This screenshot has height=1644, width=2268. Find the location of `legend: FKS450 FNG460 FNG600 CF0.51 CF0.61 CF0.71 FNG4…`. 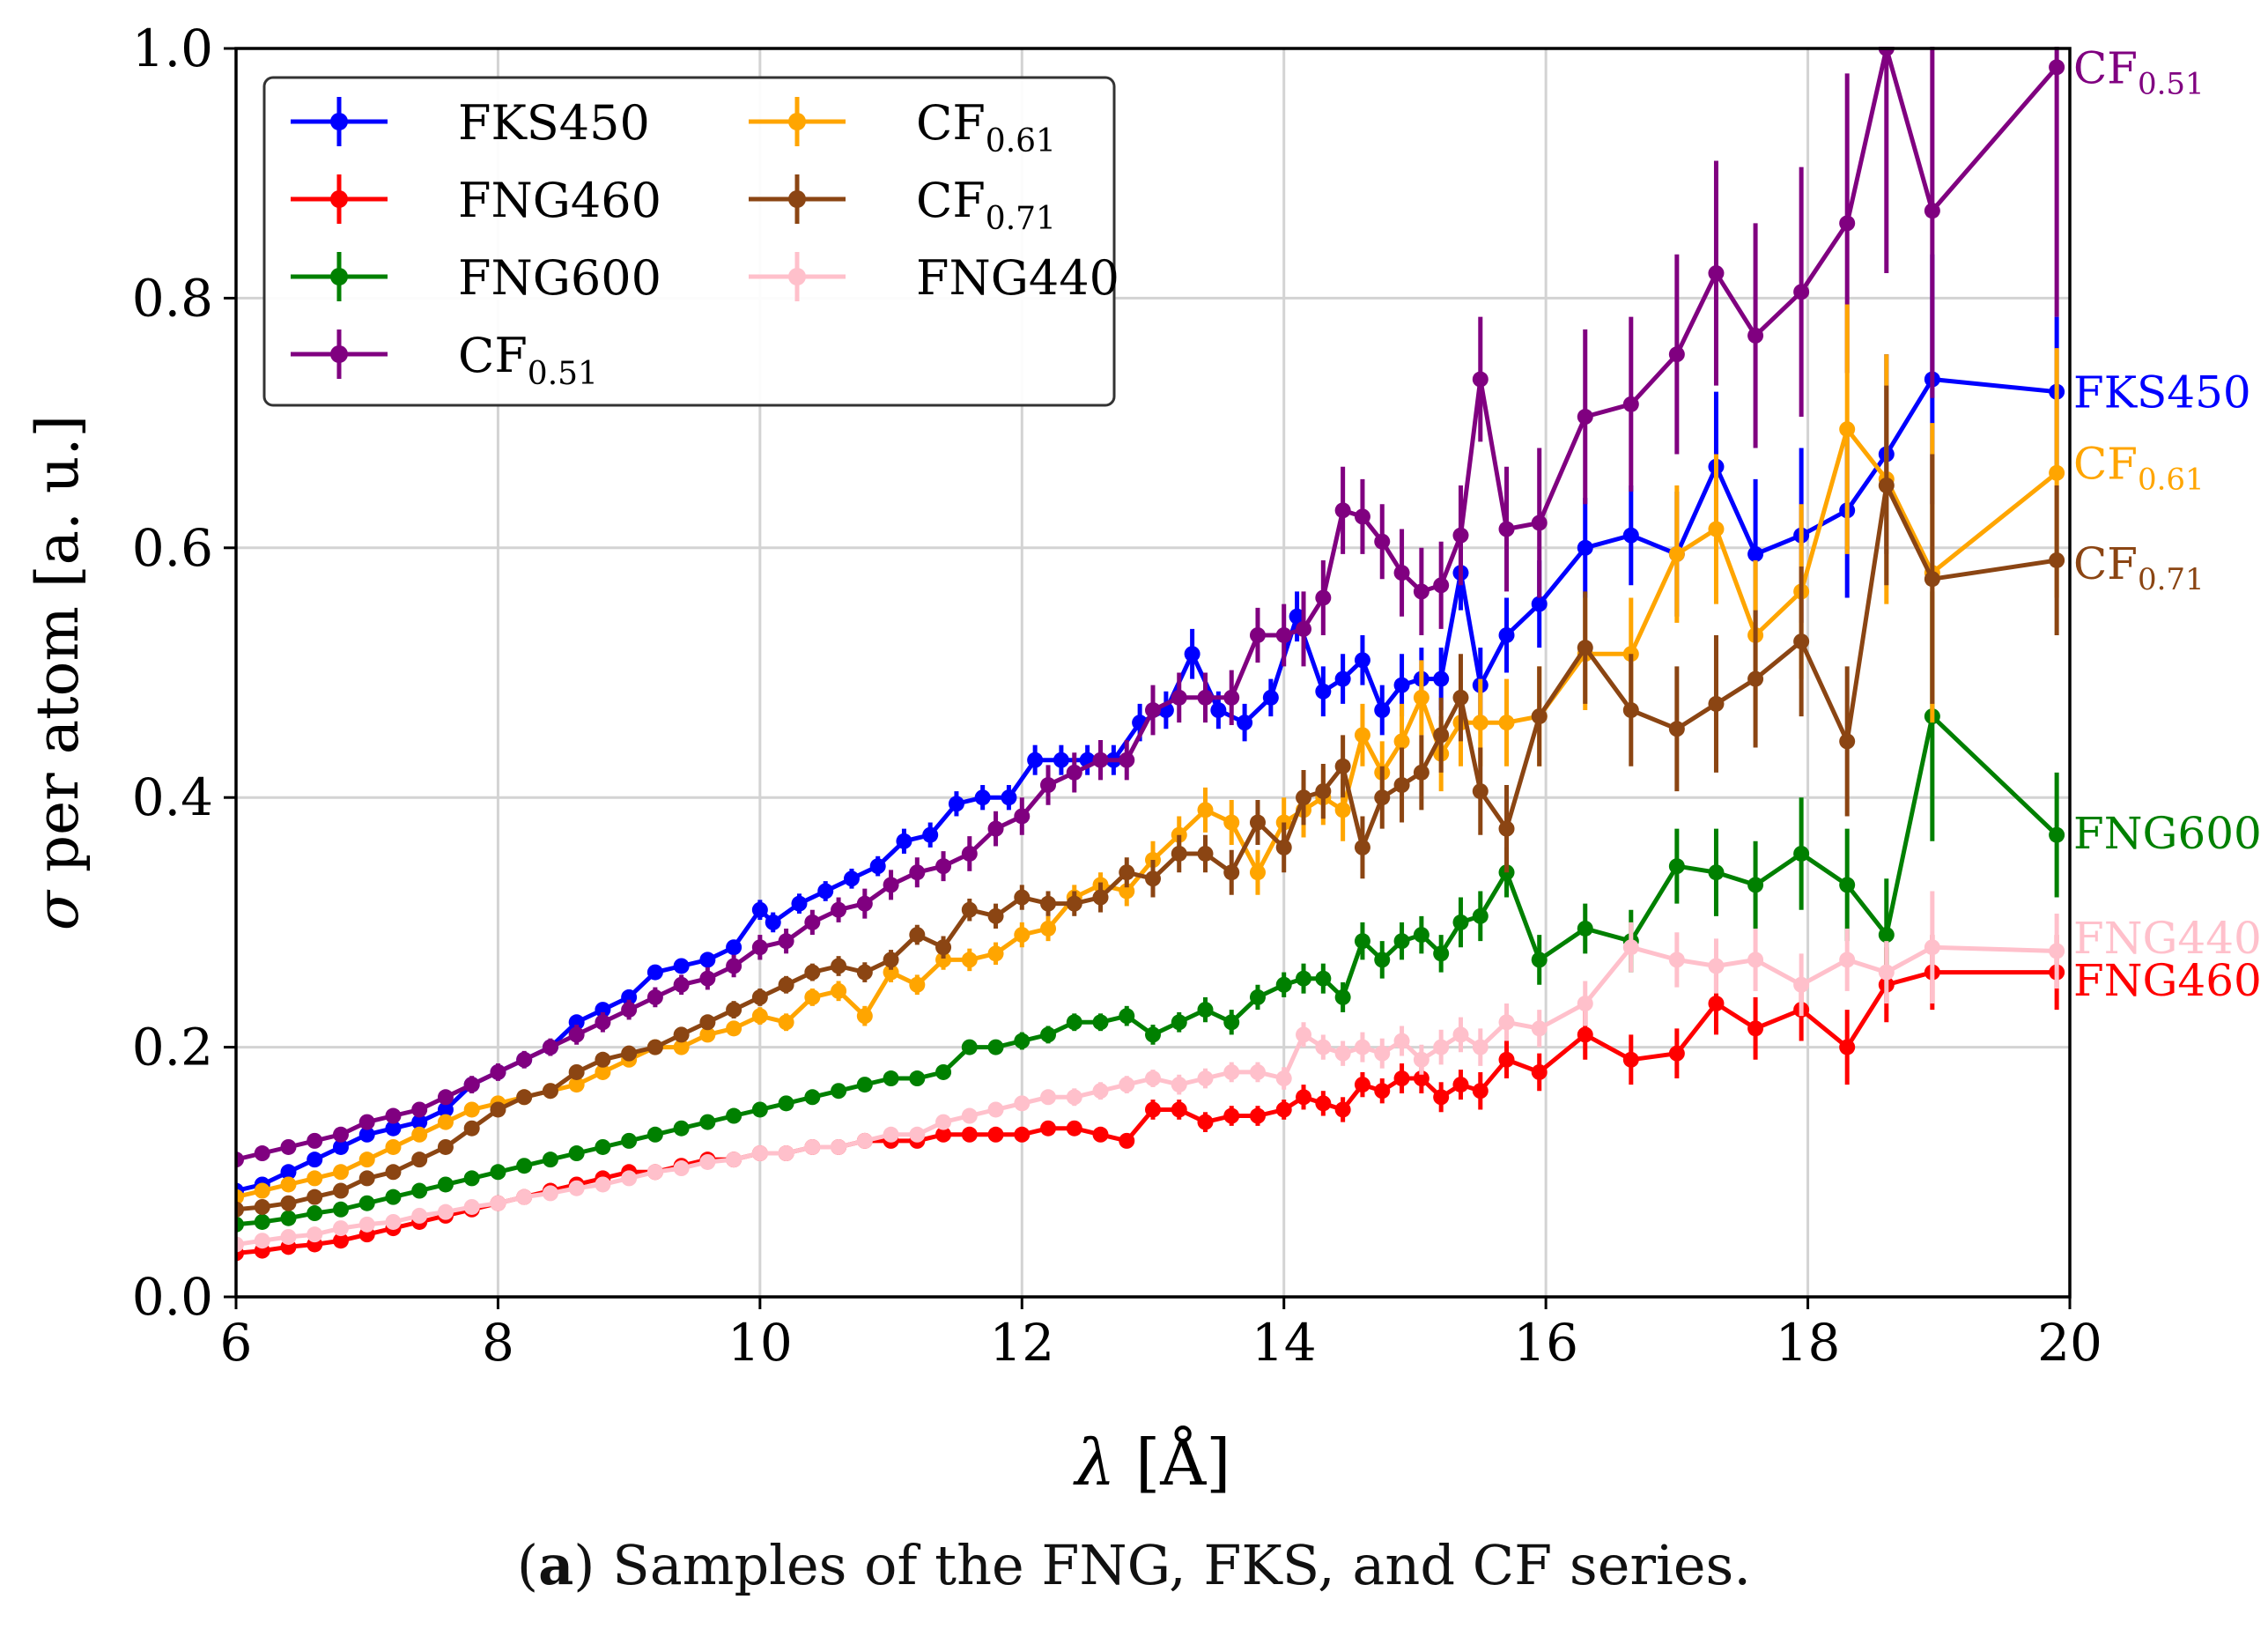

legend: FKS450 FNG460 FNG600 CF0.51 CF0.61 CF0.71 FNG4… is located at coordinates (691, 241).